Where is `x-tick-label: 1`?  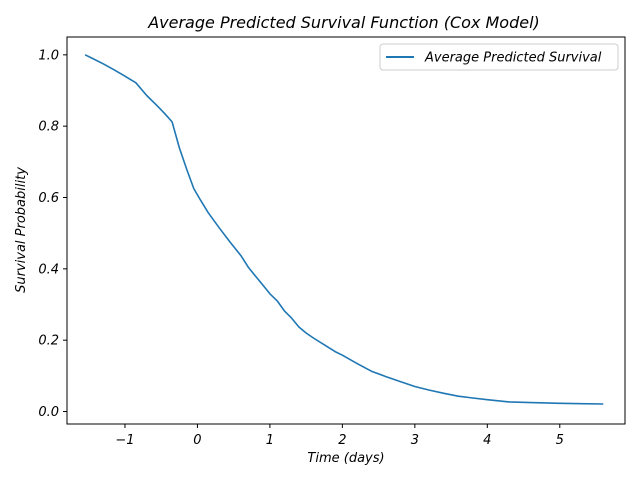 x-tick-label: 1 is located at coordinates (270, 440).